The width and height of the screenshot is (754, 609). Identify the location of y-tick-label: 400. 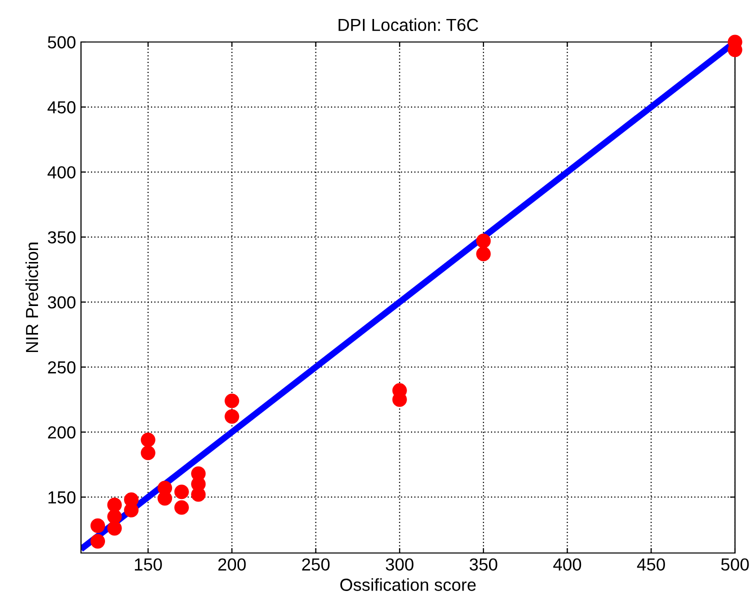
(62, 172).